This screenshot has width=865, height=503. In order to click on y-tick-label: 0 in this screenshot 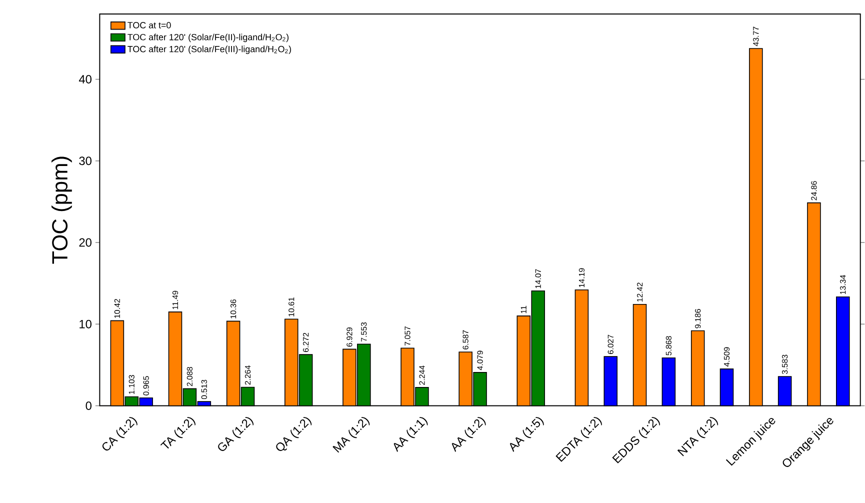, I will do `click(89, 405)`.